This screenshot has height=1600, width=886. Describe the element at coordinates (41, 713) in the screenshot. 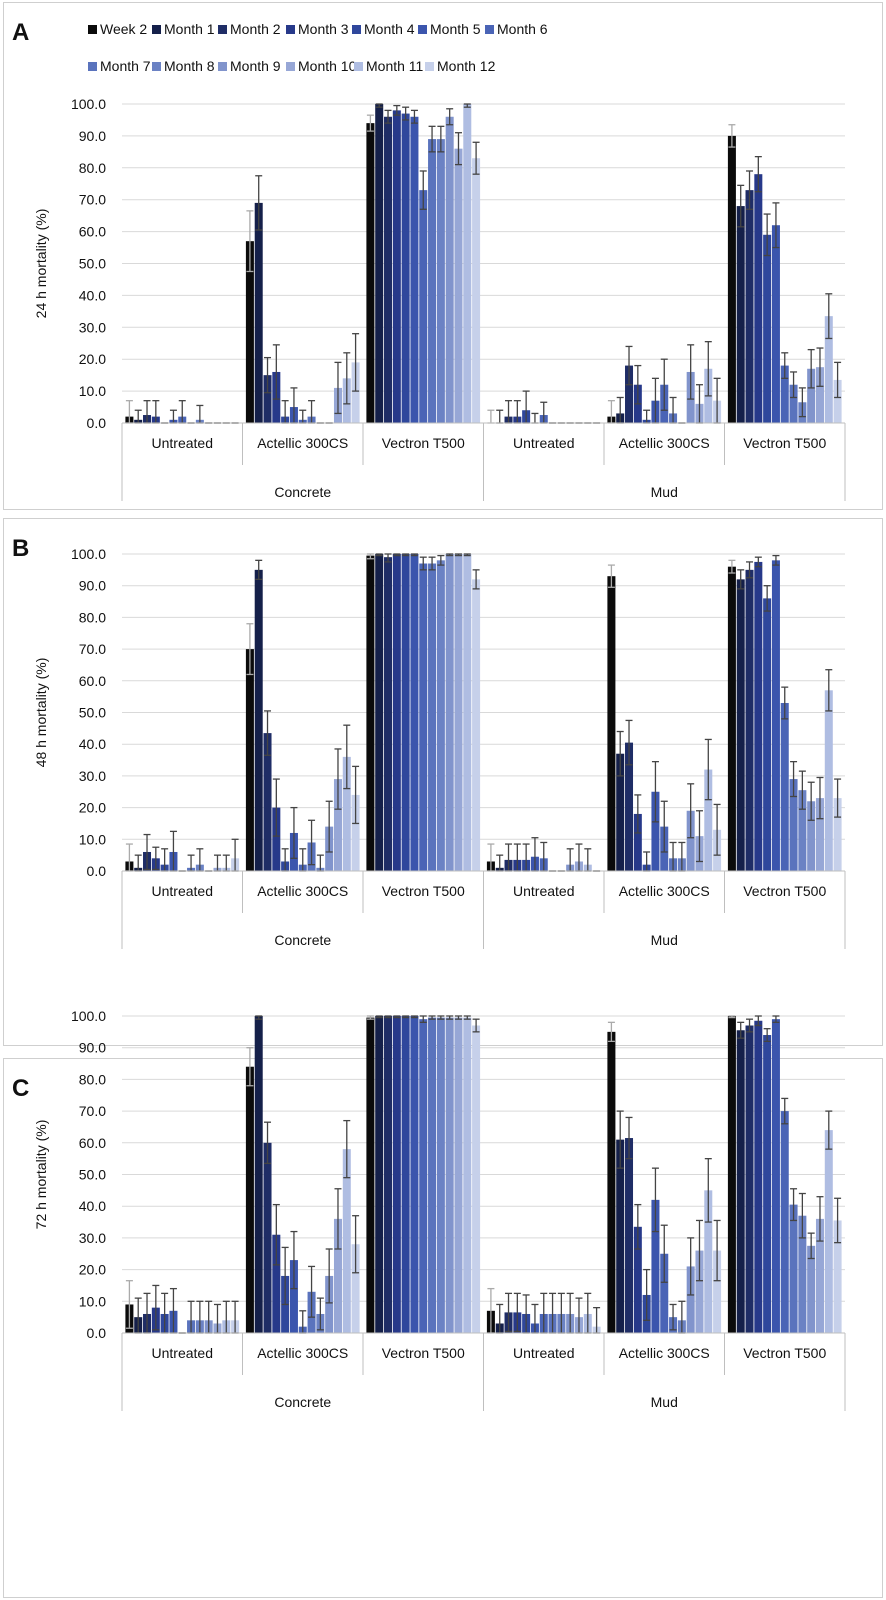

I see `y-axis-label: 48 h mortality (%)` at that location.